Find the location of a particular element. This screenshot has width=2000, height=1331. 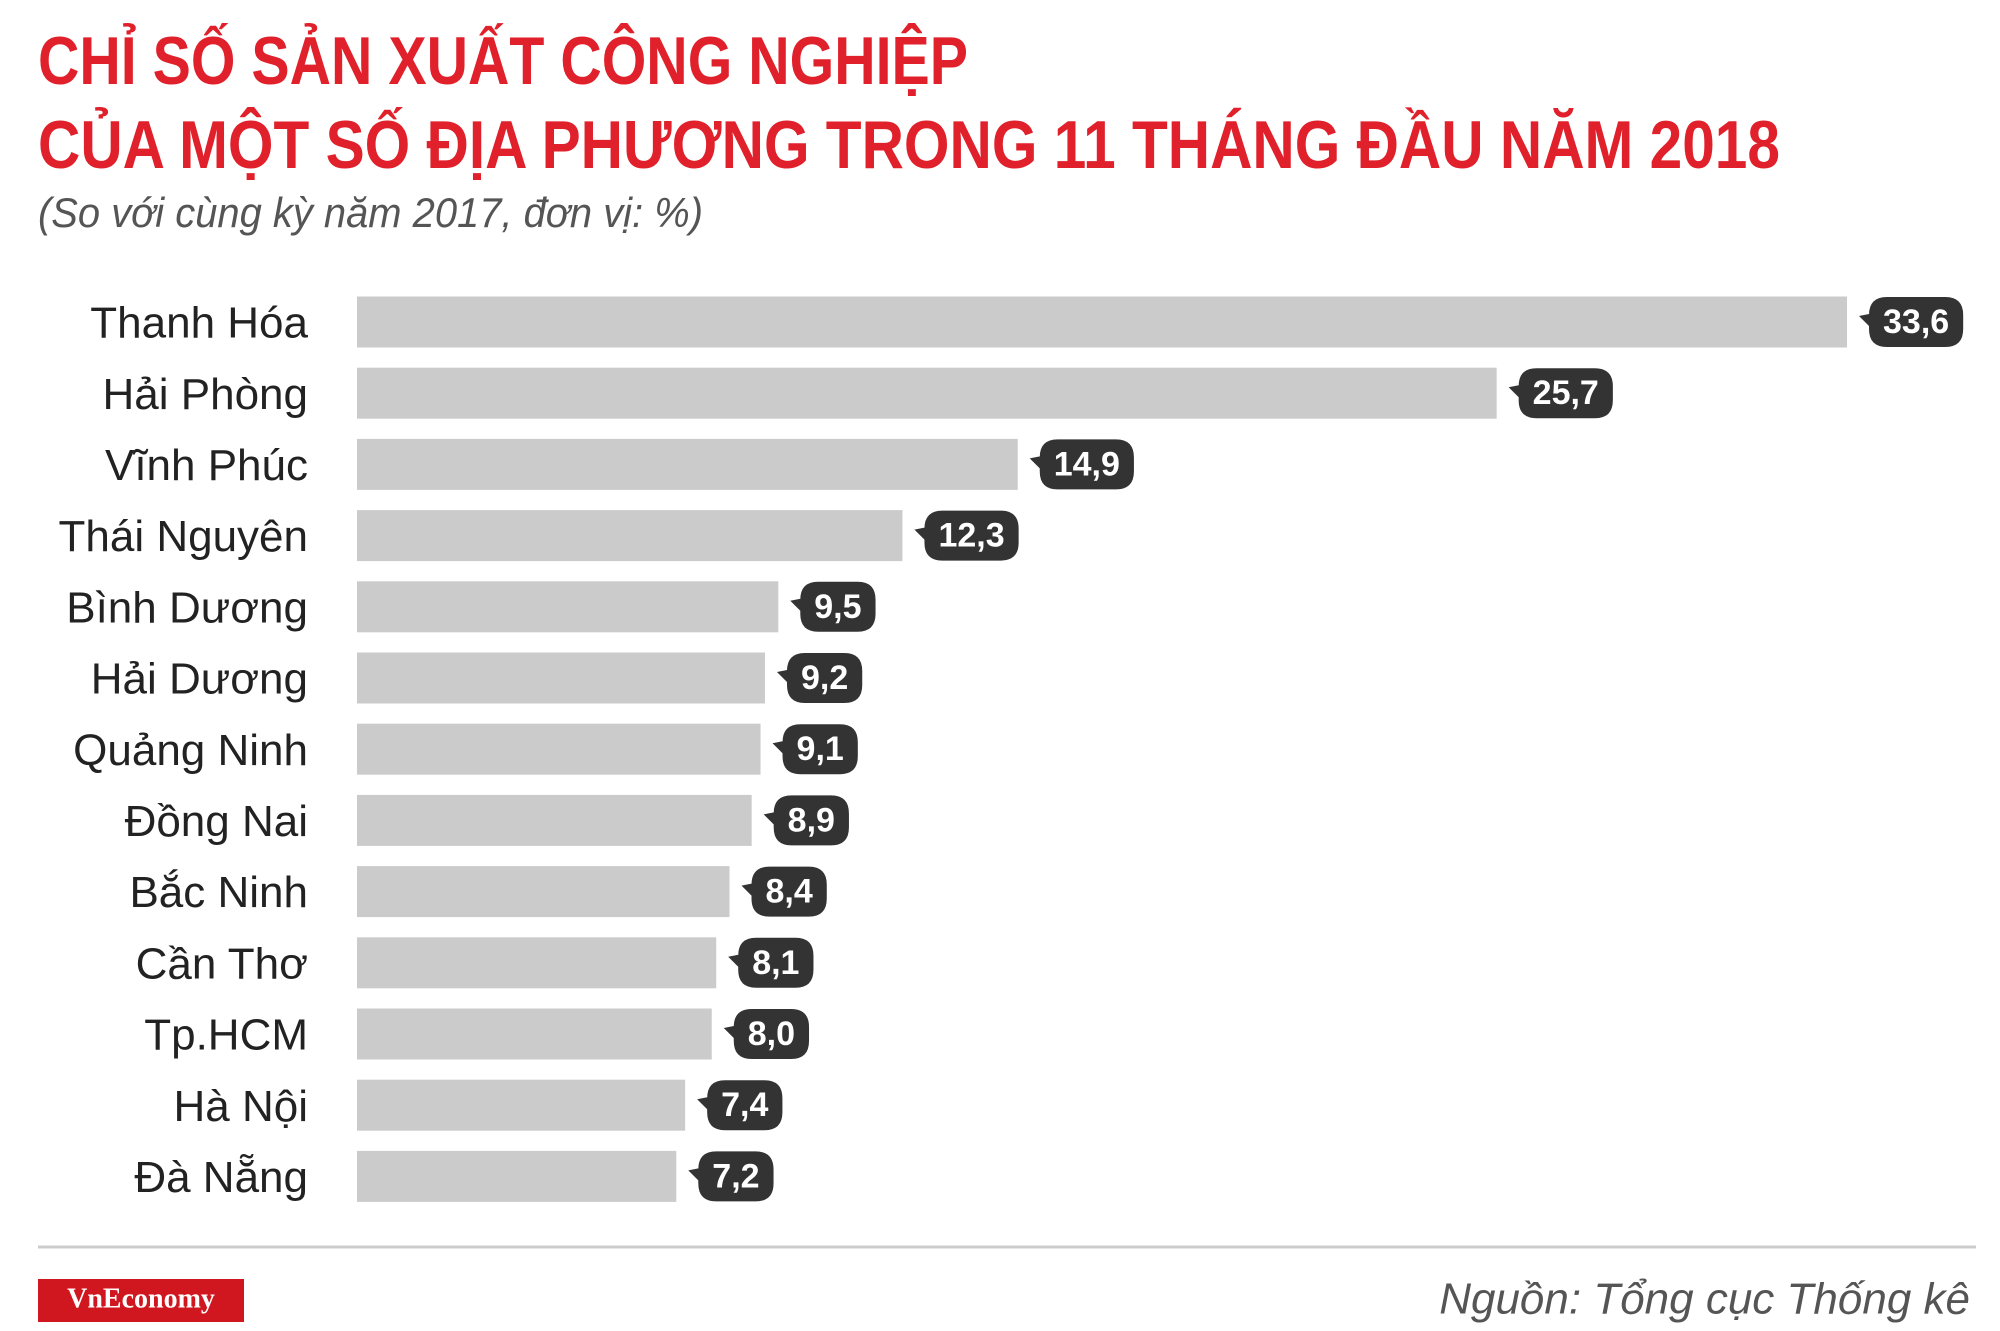

category-label: Vĩnh Phúc is located at coordinates (206, 465).